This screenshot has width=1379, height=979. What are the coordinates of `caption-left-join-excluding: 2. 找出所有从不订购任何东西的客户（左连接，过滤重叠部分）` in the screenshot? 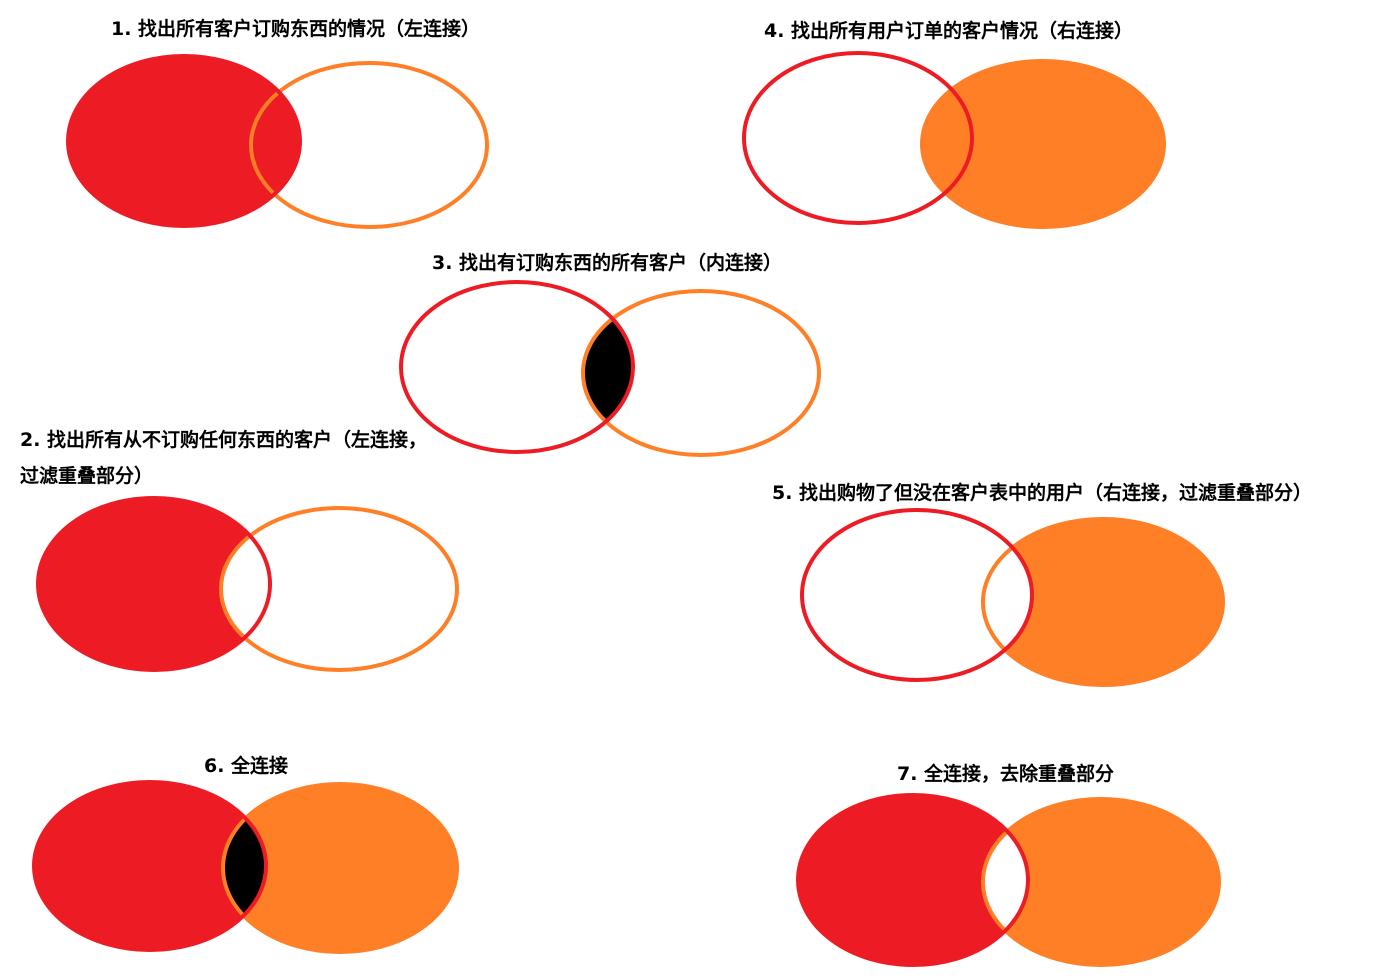 It's located at (224, 458).